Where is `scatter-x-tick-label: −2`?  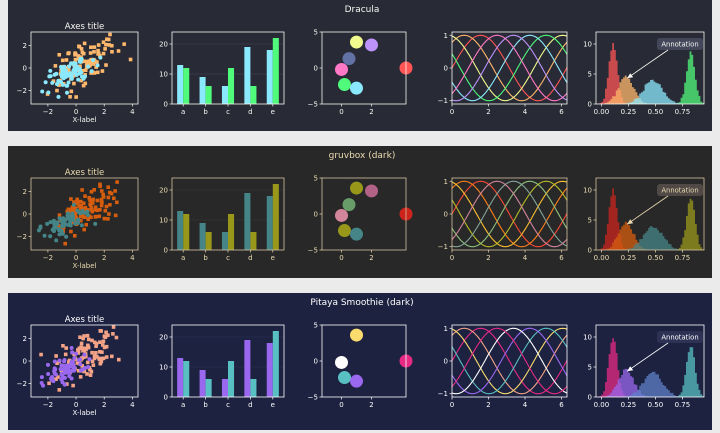 scatter-x-tick-label: −2 is located at coordinates (48, 258).